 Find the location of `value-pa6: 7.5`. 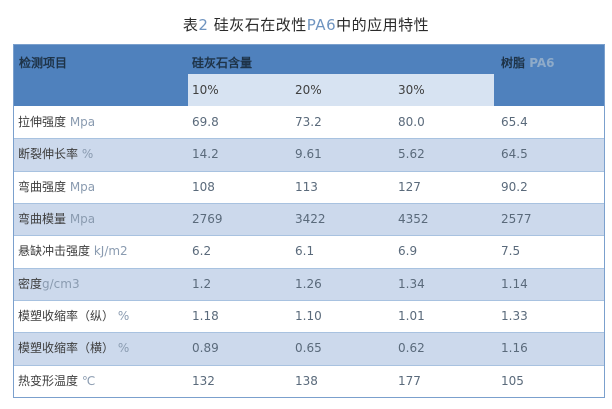

value-pa6: 7.5 is located at coordinates (511, 251).